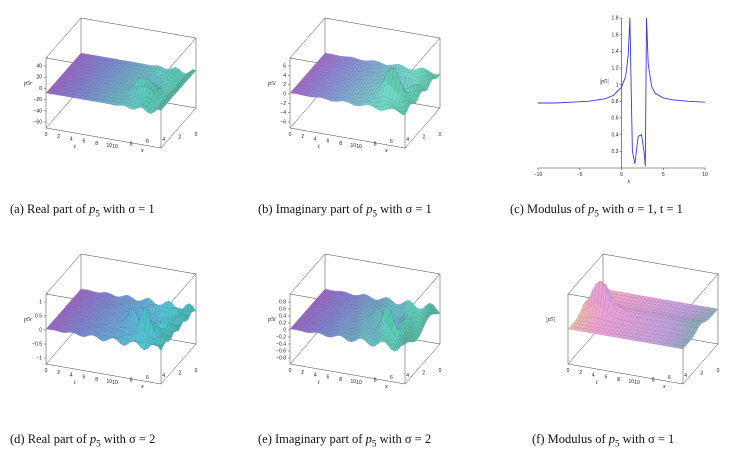 The width and height of the screenshot is (735, 457). I want to click on z-tick-label: −40, so click(38, 111).